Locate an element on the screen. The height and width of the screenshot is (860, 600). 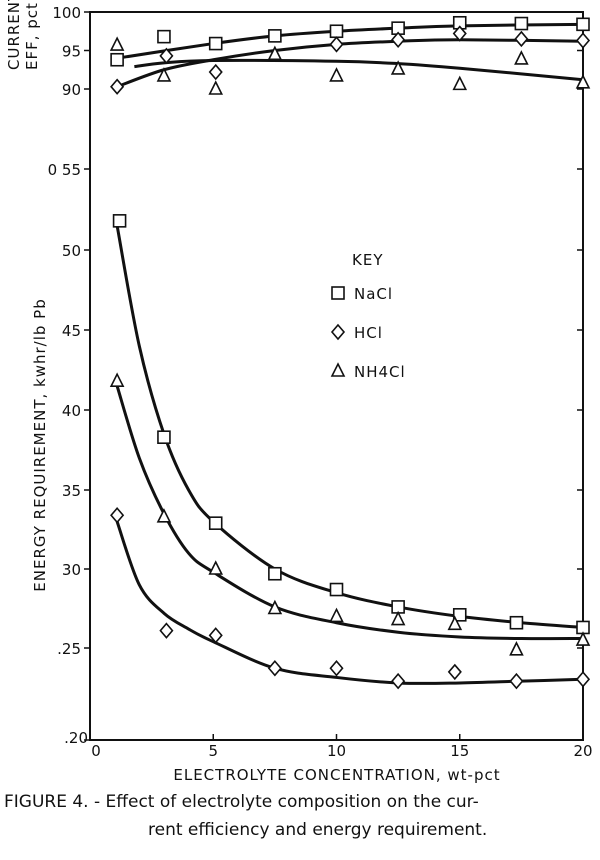
y-axis-label-eff: EFF, pct is located at coordinates (32, 36).